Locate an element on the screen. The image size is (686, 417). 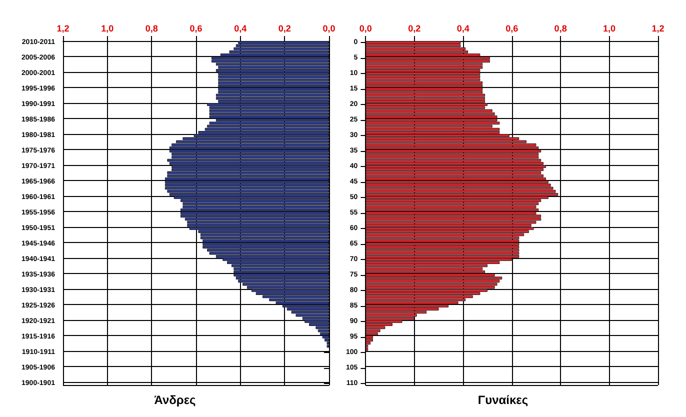
text: Άνδρες is located at coordinates (175, 400).